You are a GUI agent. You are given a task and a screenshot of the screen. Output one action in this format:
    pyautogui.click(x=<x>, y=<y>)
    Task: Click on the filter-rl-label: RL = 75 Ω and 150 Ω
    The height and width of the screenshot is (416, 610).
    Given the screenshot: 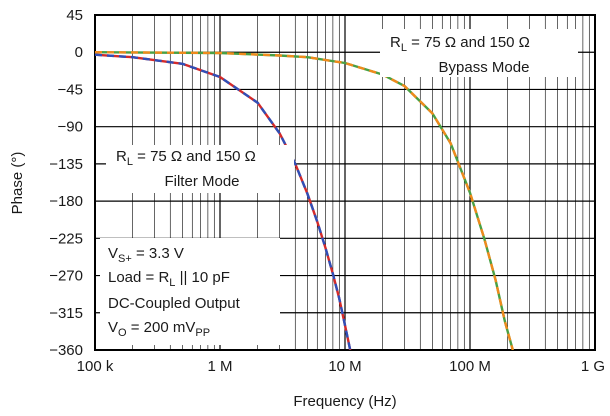 What is the action you would take?
    pyautogui.click(x=186, y=158)
    